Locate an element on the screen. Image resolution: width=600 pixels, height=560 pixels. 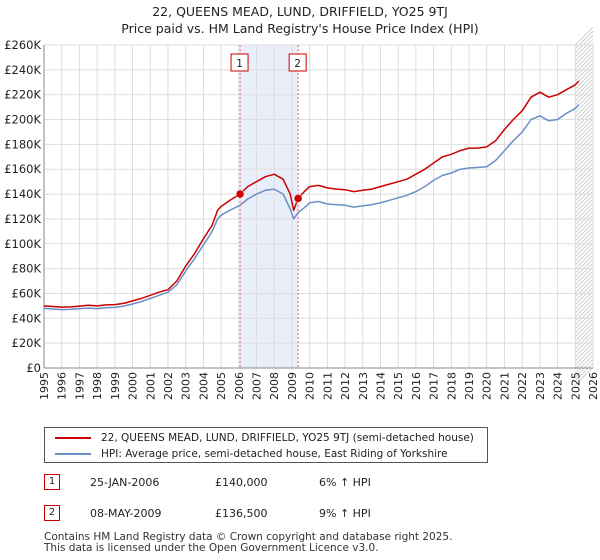
y-tick-label: £0 is located at coordinates (33, 368).